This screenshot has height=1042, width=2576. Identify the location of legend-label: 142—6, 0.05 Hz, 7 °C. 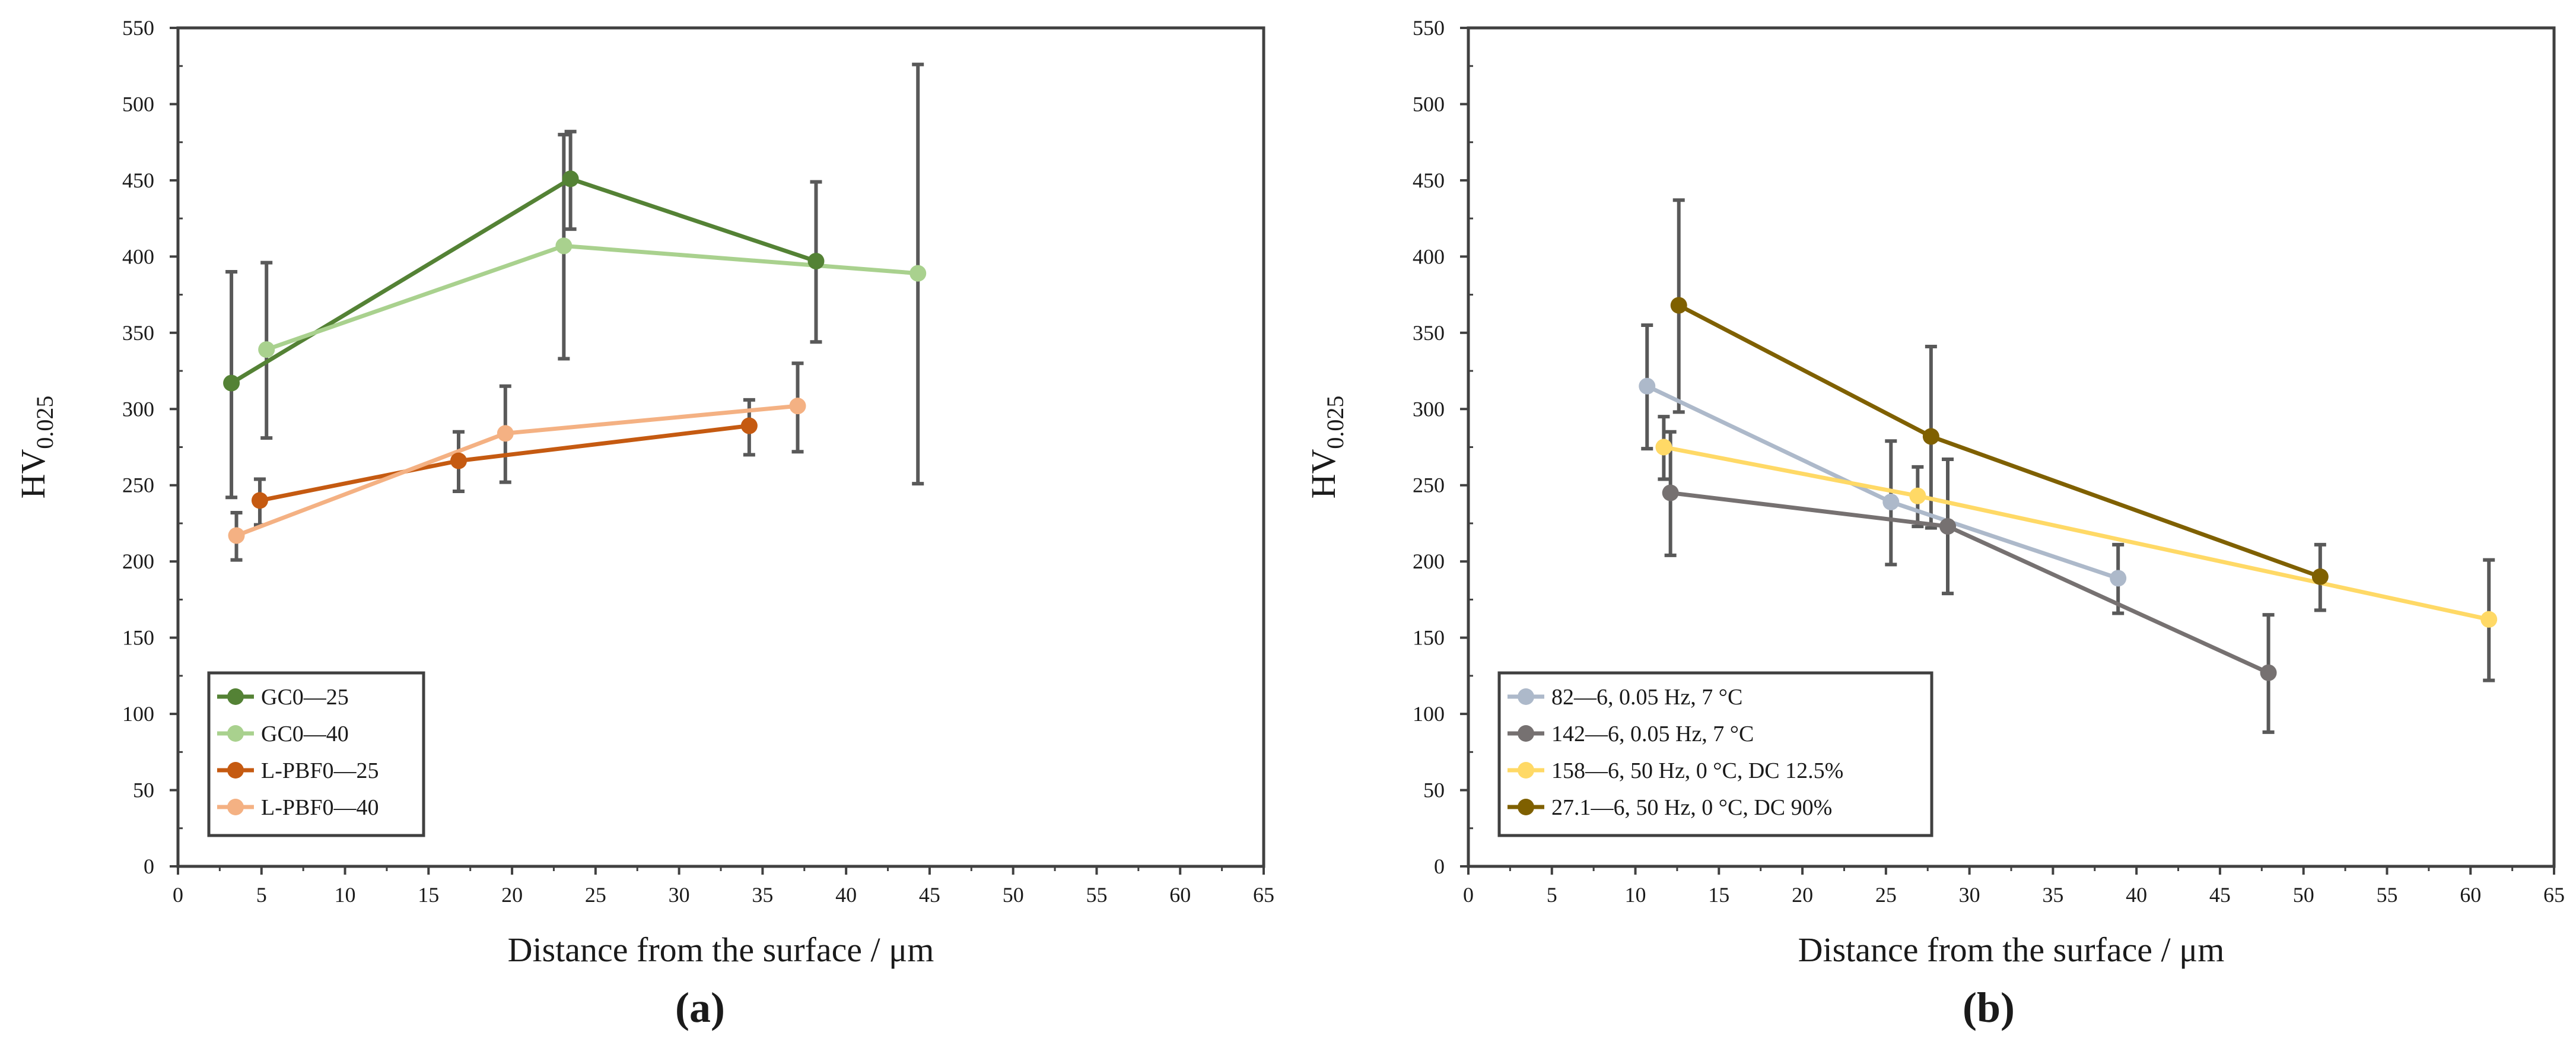
(1652, 734).